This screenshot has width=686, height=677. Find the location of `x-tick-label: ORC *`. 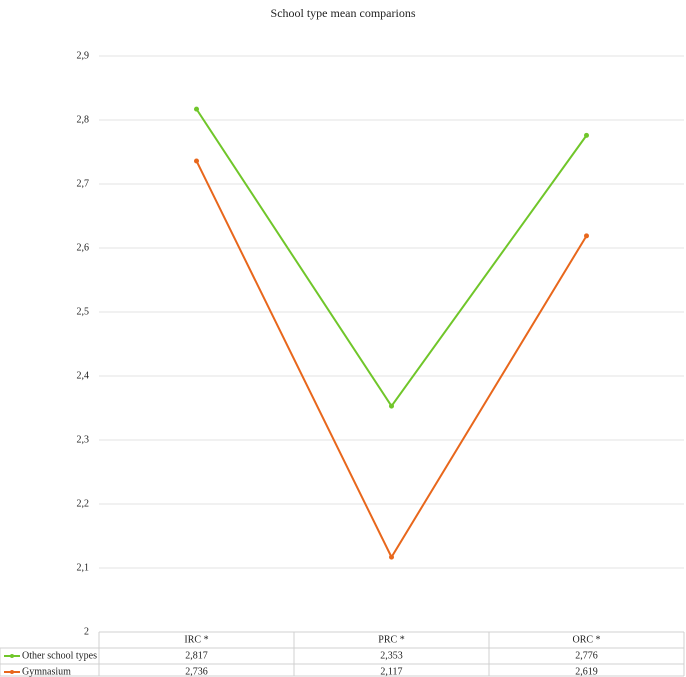

x-tick-label: ORC * is located at coordinates (586, 639).